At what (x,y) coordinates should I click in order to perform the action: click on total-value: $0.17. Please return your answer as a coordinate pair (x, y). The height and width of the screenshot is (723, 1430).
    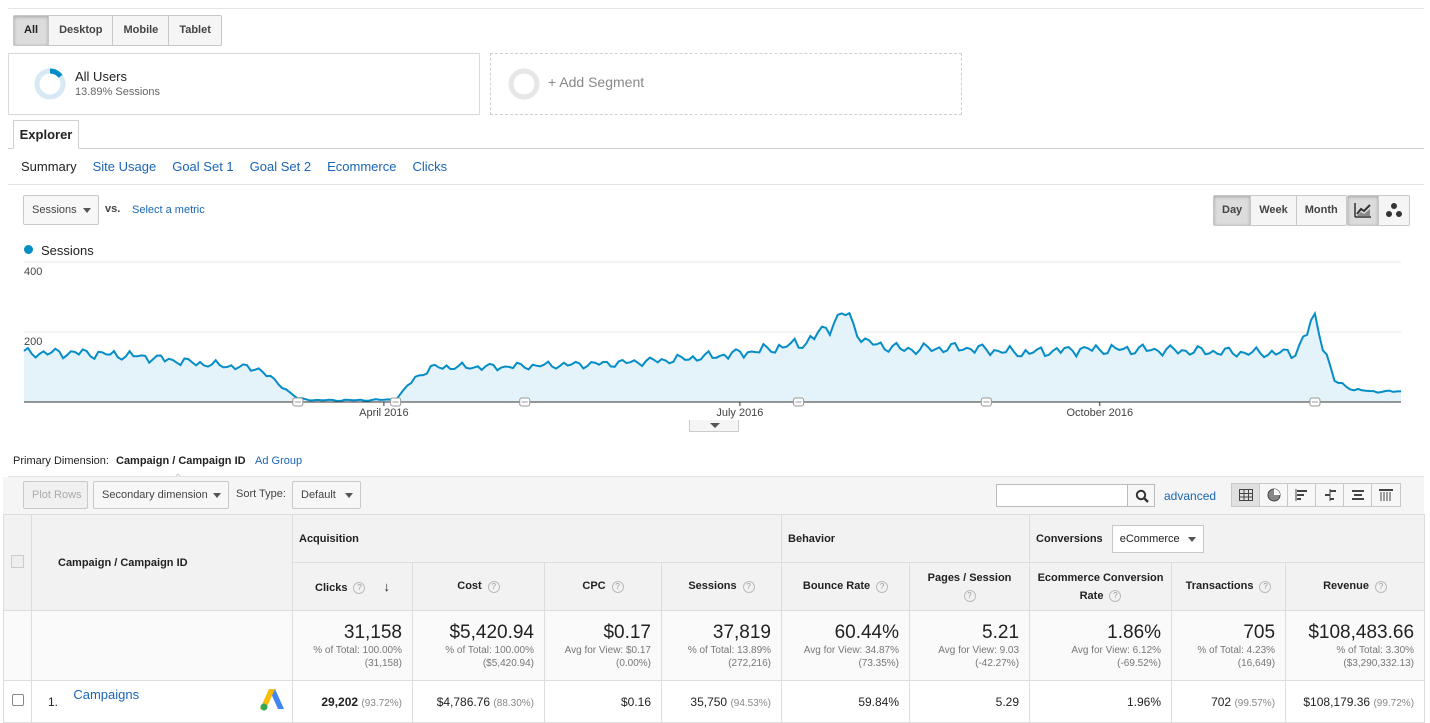
    Looking at the image, I should click on (627, 632).